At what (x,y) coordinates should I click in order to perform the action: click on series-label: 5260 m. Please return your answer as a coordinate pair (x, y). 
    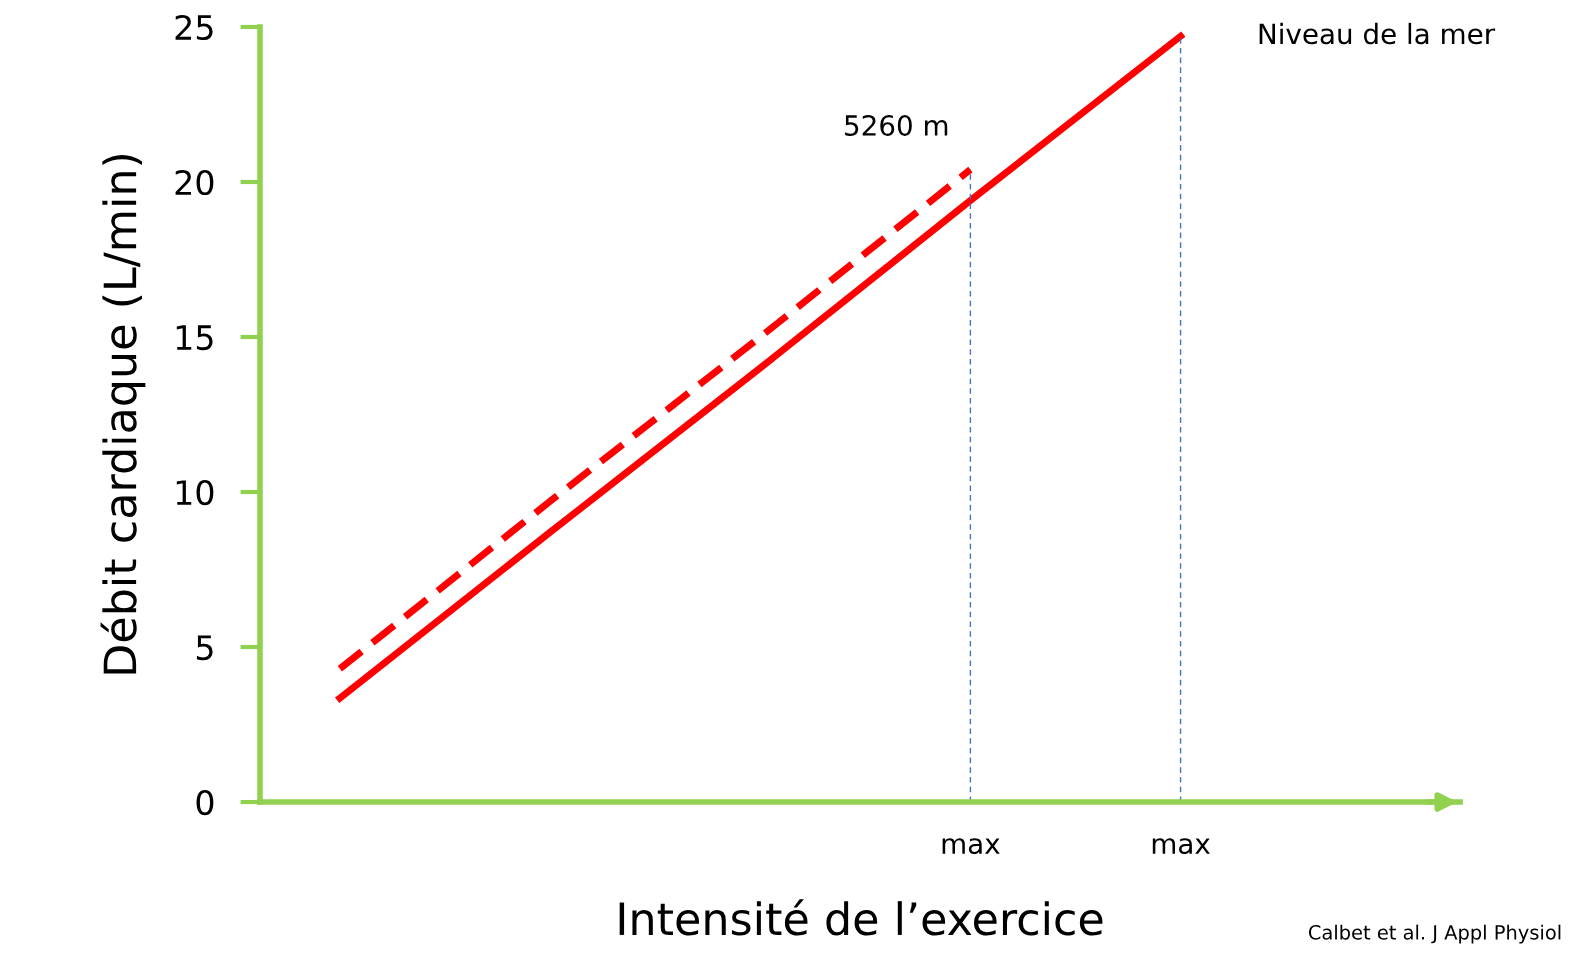
    Looking at the image, I should click on (896, 125).